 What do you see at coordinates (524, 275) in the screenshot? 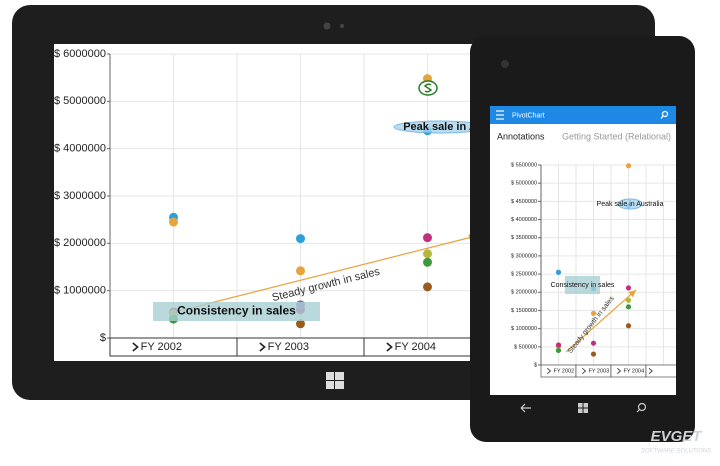
I see `y-tick-label: $ 2500000` at bounding box center [524, 275].